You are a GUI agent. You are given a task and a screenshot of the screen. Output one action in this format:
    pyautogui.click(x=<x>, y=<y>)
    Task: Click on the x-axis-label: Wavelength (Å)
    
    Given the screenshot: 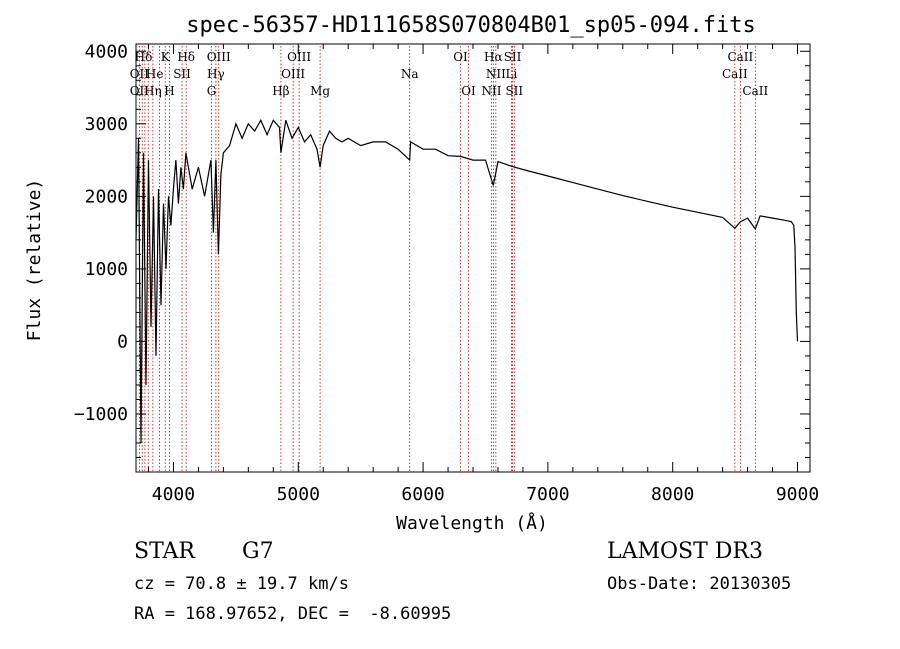 What is the action you would take?
    pyautogui.click(x=472, y=523)
    